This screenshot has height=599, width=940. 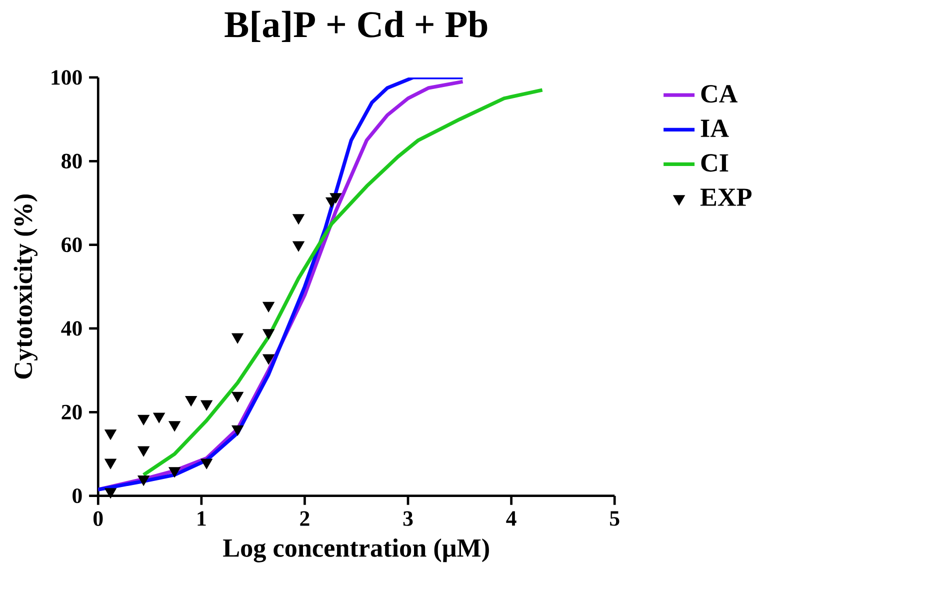 What do you see at coordinates (719, 94) in the screenshot?
I see `legend-label: CA` at bounding box center [719, 94].